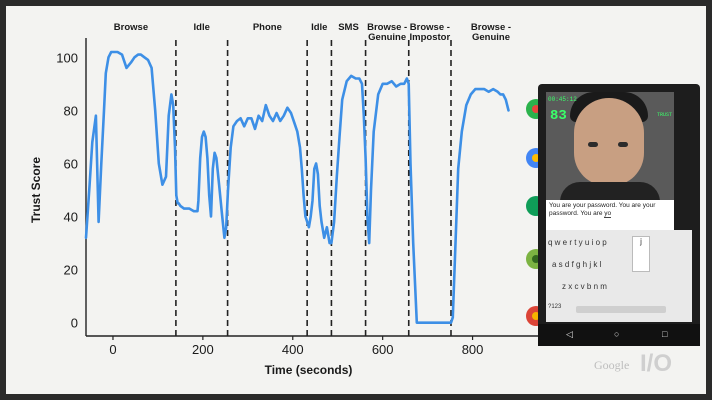 This screenshot has width=712, height=400. Describe the element at coordinates (623, 144) in the screenshot. I see `right-eye` at that location.